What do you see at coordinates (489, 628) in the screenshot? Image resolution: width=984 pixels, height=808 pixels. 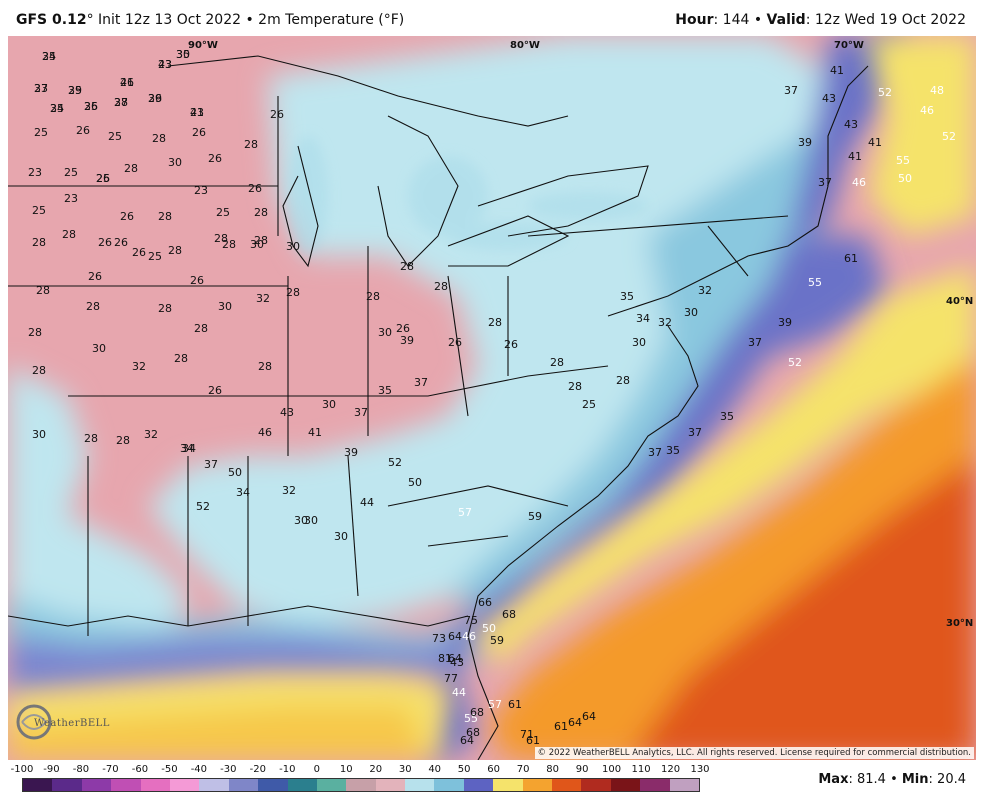 I see `temperature-value: 50` at bounding box center [489, 628].